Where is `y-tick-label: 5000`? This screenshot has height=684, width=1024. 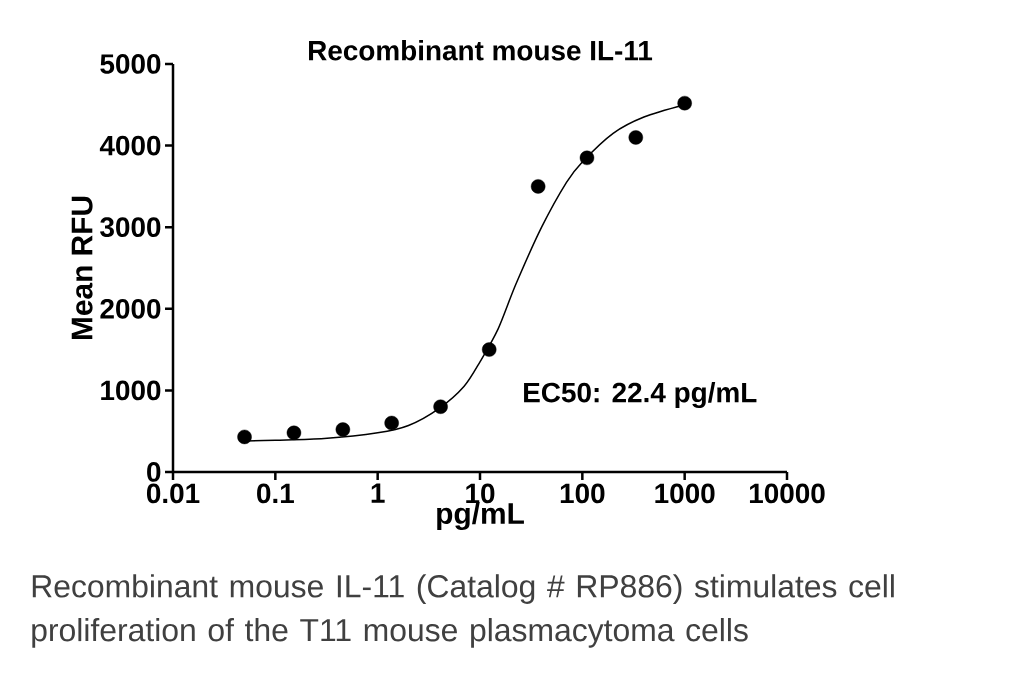
y-tick-label: 5000 is located at coordinates (130, 64).